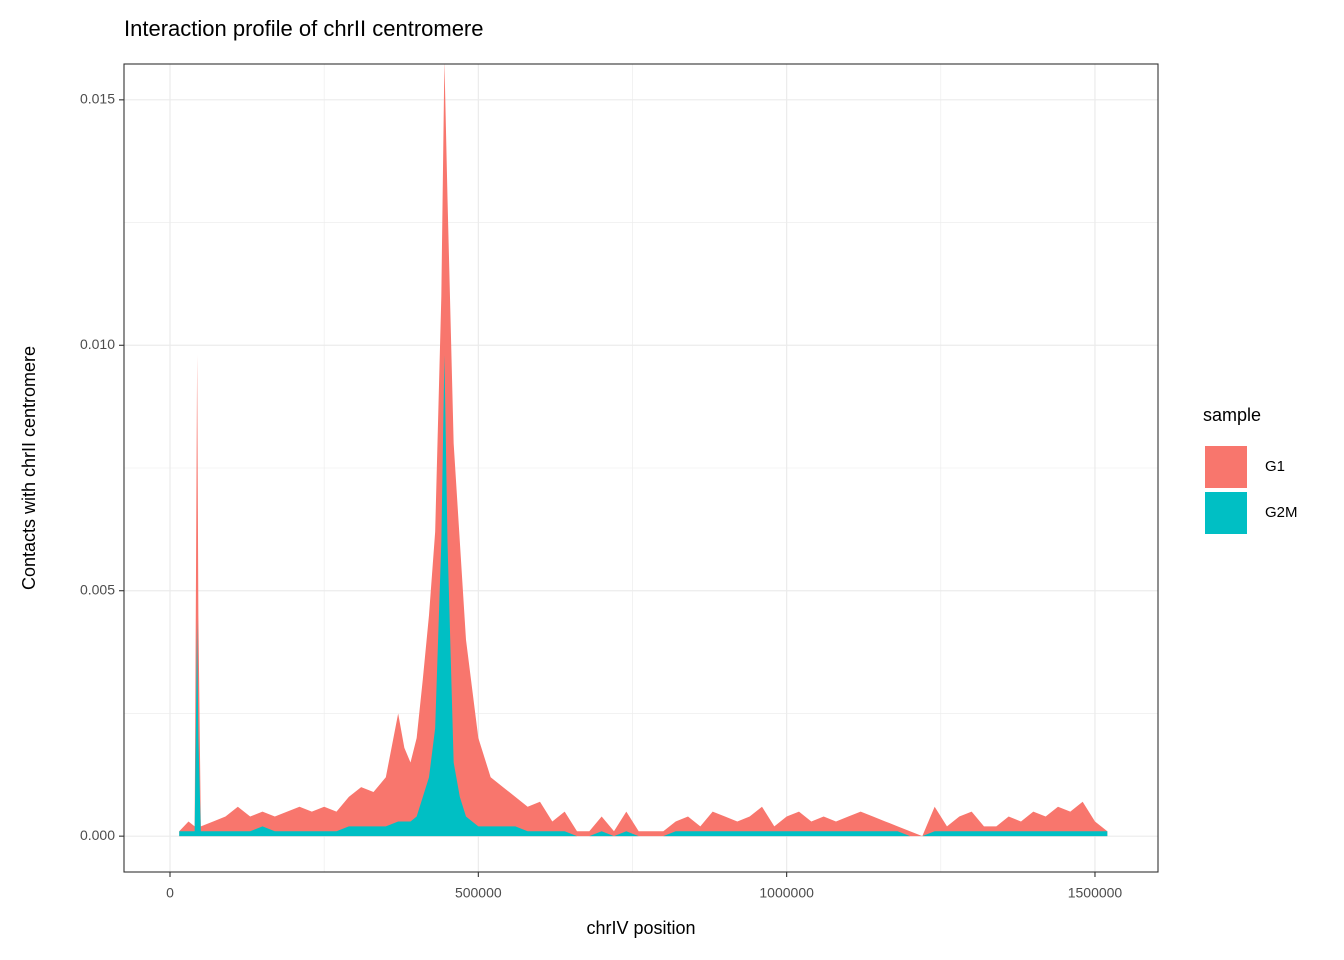 The width and height of the screenshot is (1344, 960). What do you see at coordinates (97, 589) in the screenshot?
I see `y-tick-label: 0.005` at bounding box center [97, 589].